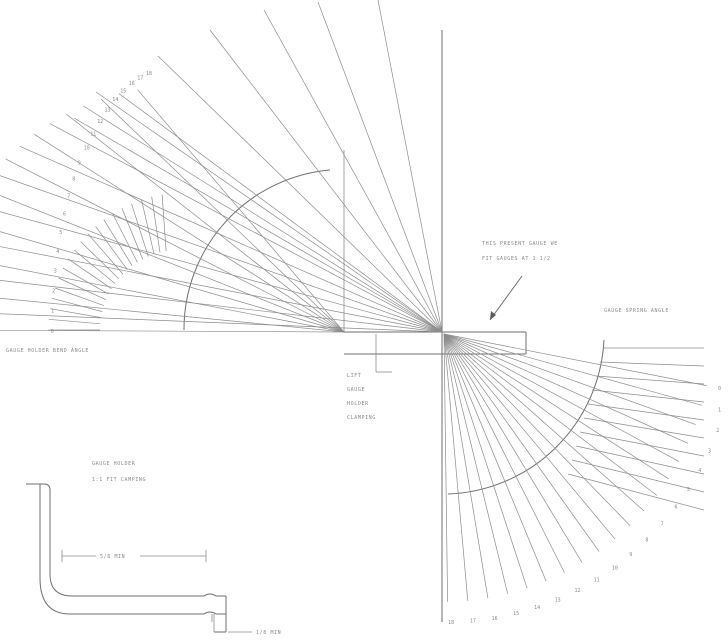  What do you see at coordinates (108, 110) in the screenshot?
I see `left-tick-label-13: 13` at bounding box center [108, 110].